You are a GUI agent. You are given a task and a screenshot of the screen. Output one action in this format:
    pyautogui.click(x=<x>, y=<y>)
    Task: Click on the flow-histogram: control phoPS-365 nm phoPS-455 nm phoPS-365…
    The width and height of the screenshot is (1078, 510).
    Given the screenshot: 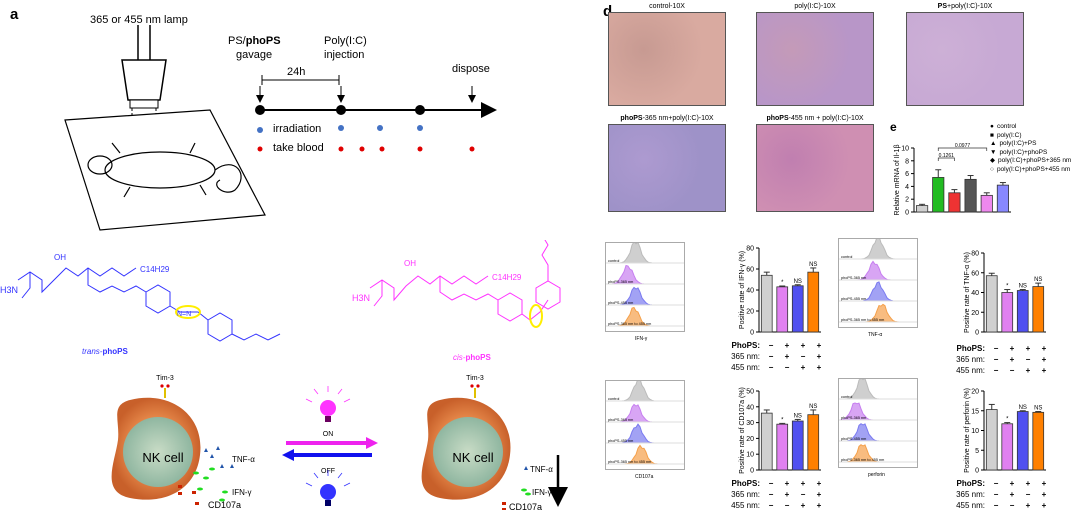 What is the action you would take?
    pyautogui.click(x=878, y=423)
    